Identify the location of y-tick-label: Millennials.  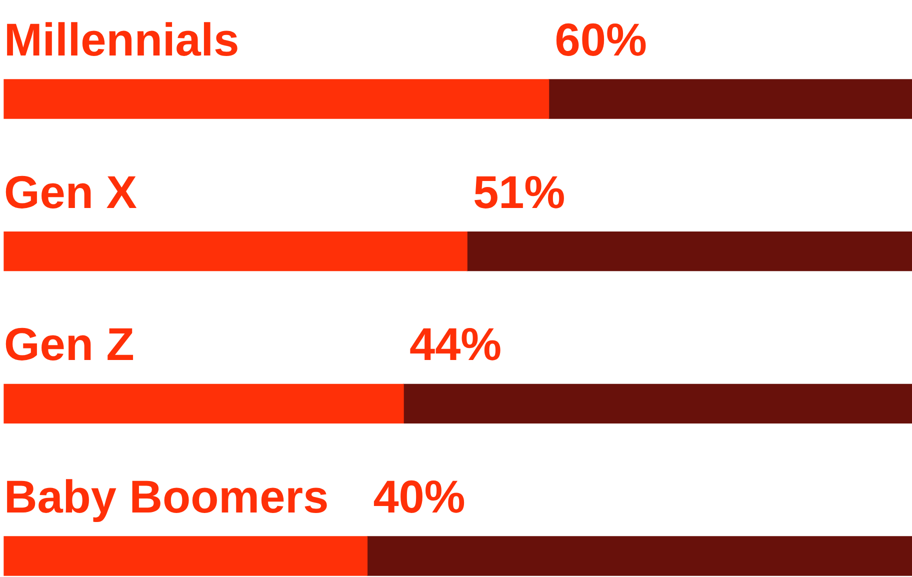
(122, 40).